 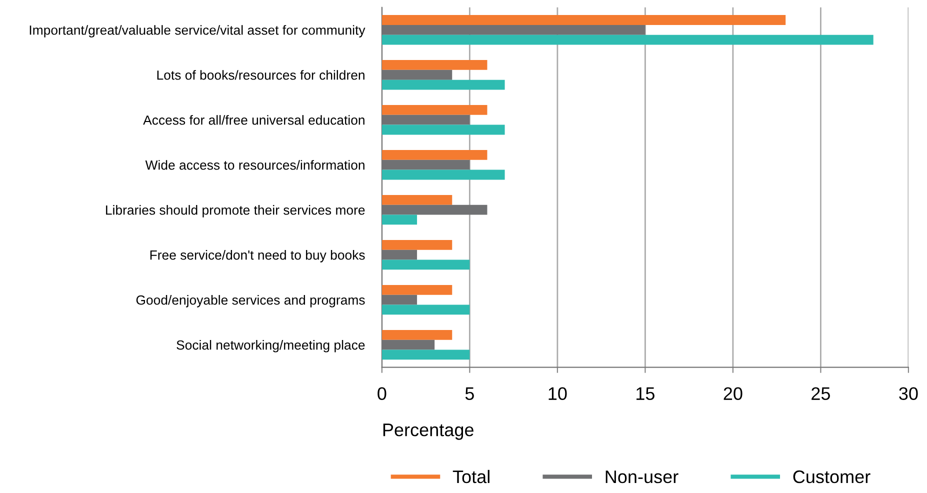 What do you see at coordinates (253, 120) in the screenshot?
I see `y-tick-label: Access for all/free universal education` at bounding box center [253, 120].